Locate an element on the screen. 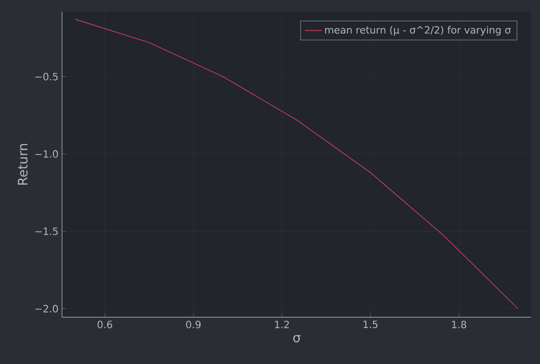  y-axis-title: Return is located at coordinates (23, 164).